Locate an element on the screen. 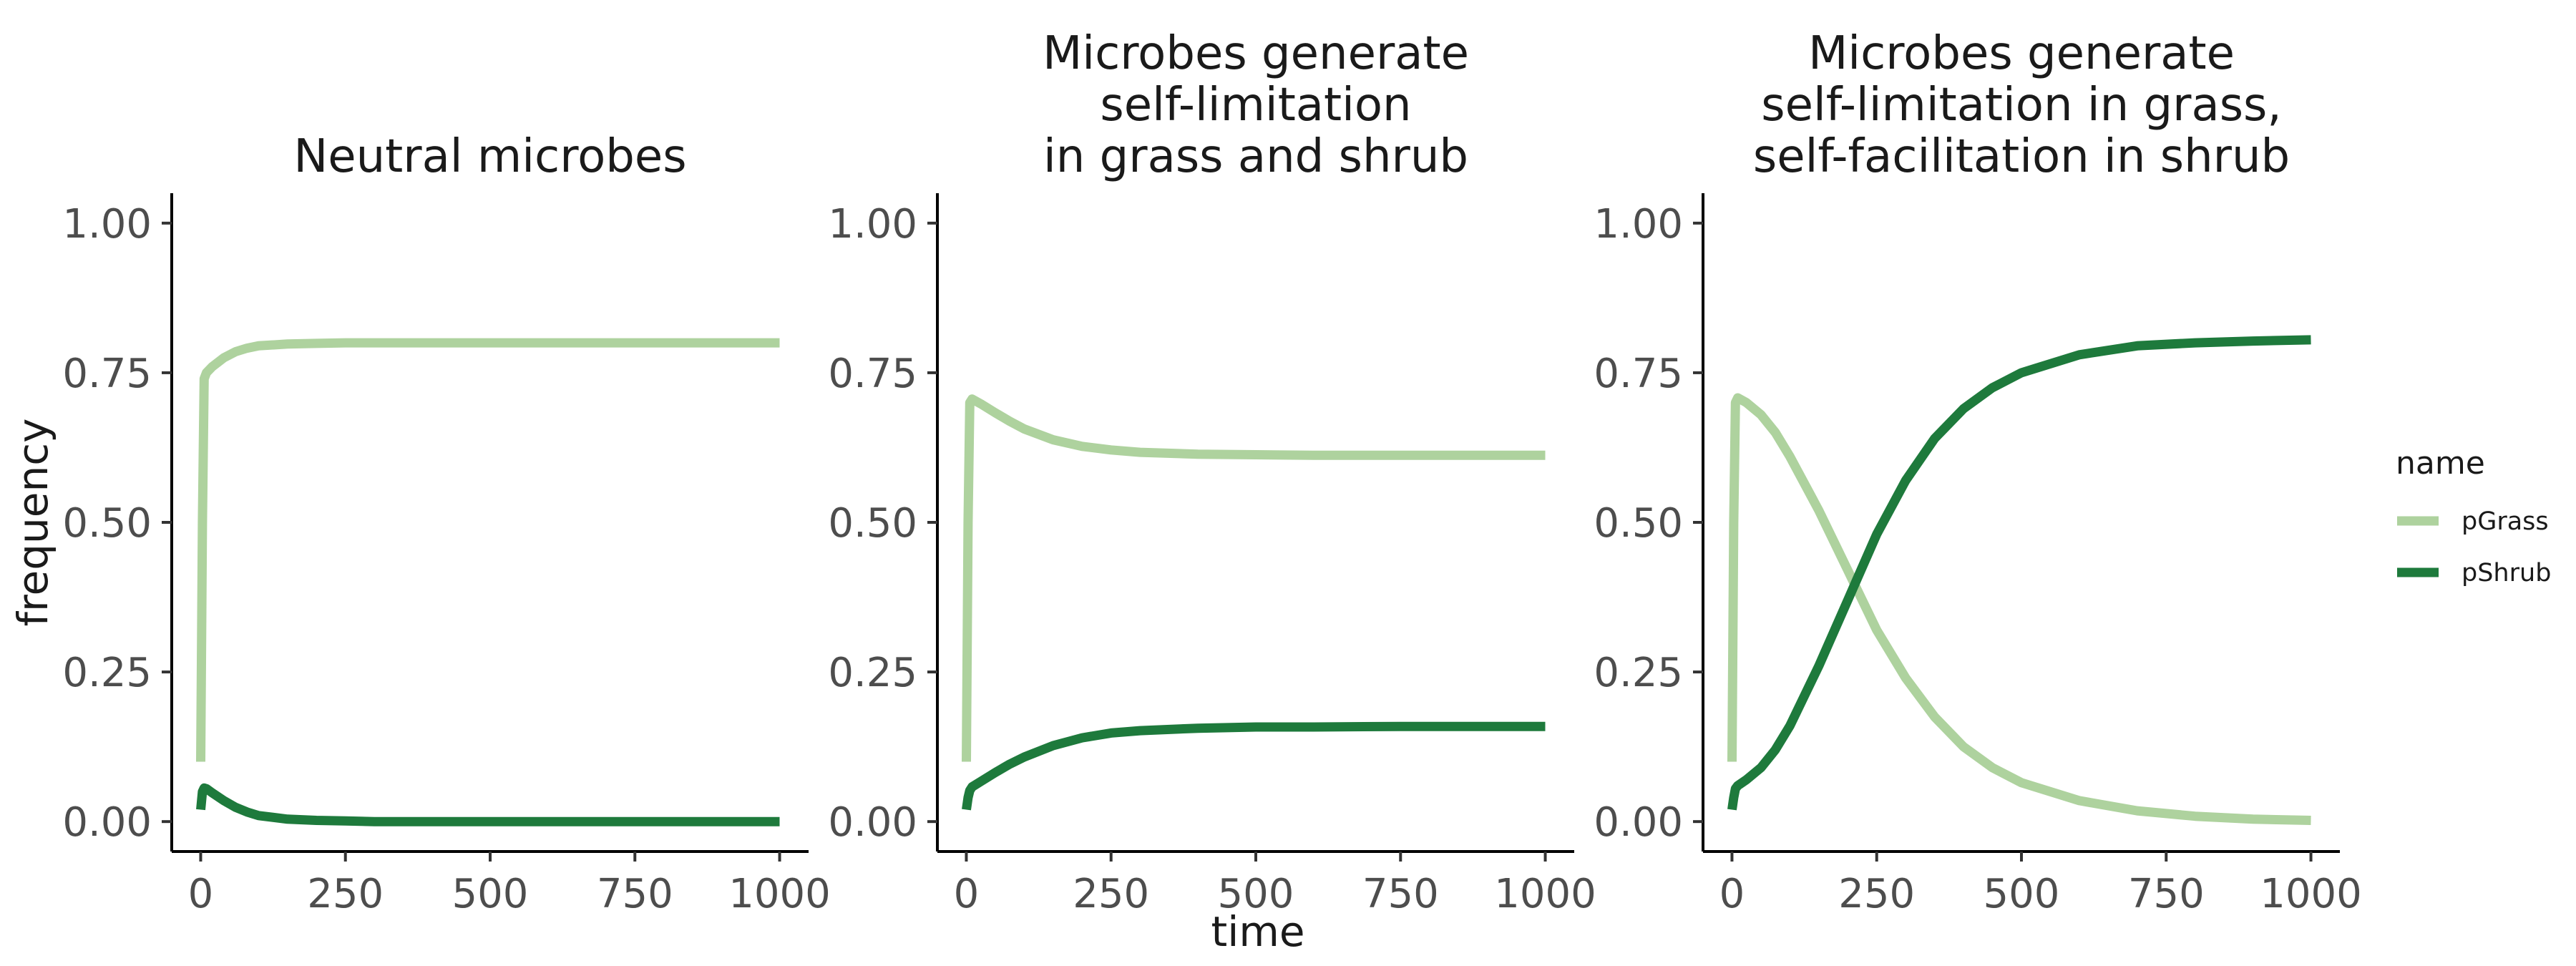 This screenshot has height=966, width=2576. panel-title-line: in grass and shrub is located at coordinates (1255, 156).